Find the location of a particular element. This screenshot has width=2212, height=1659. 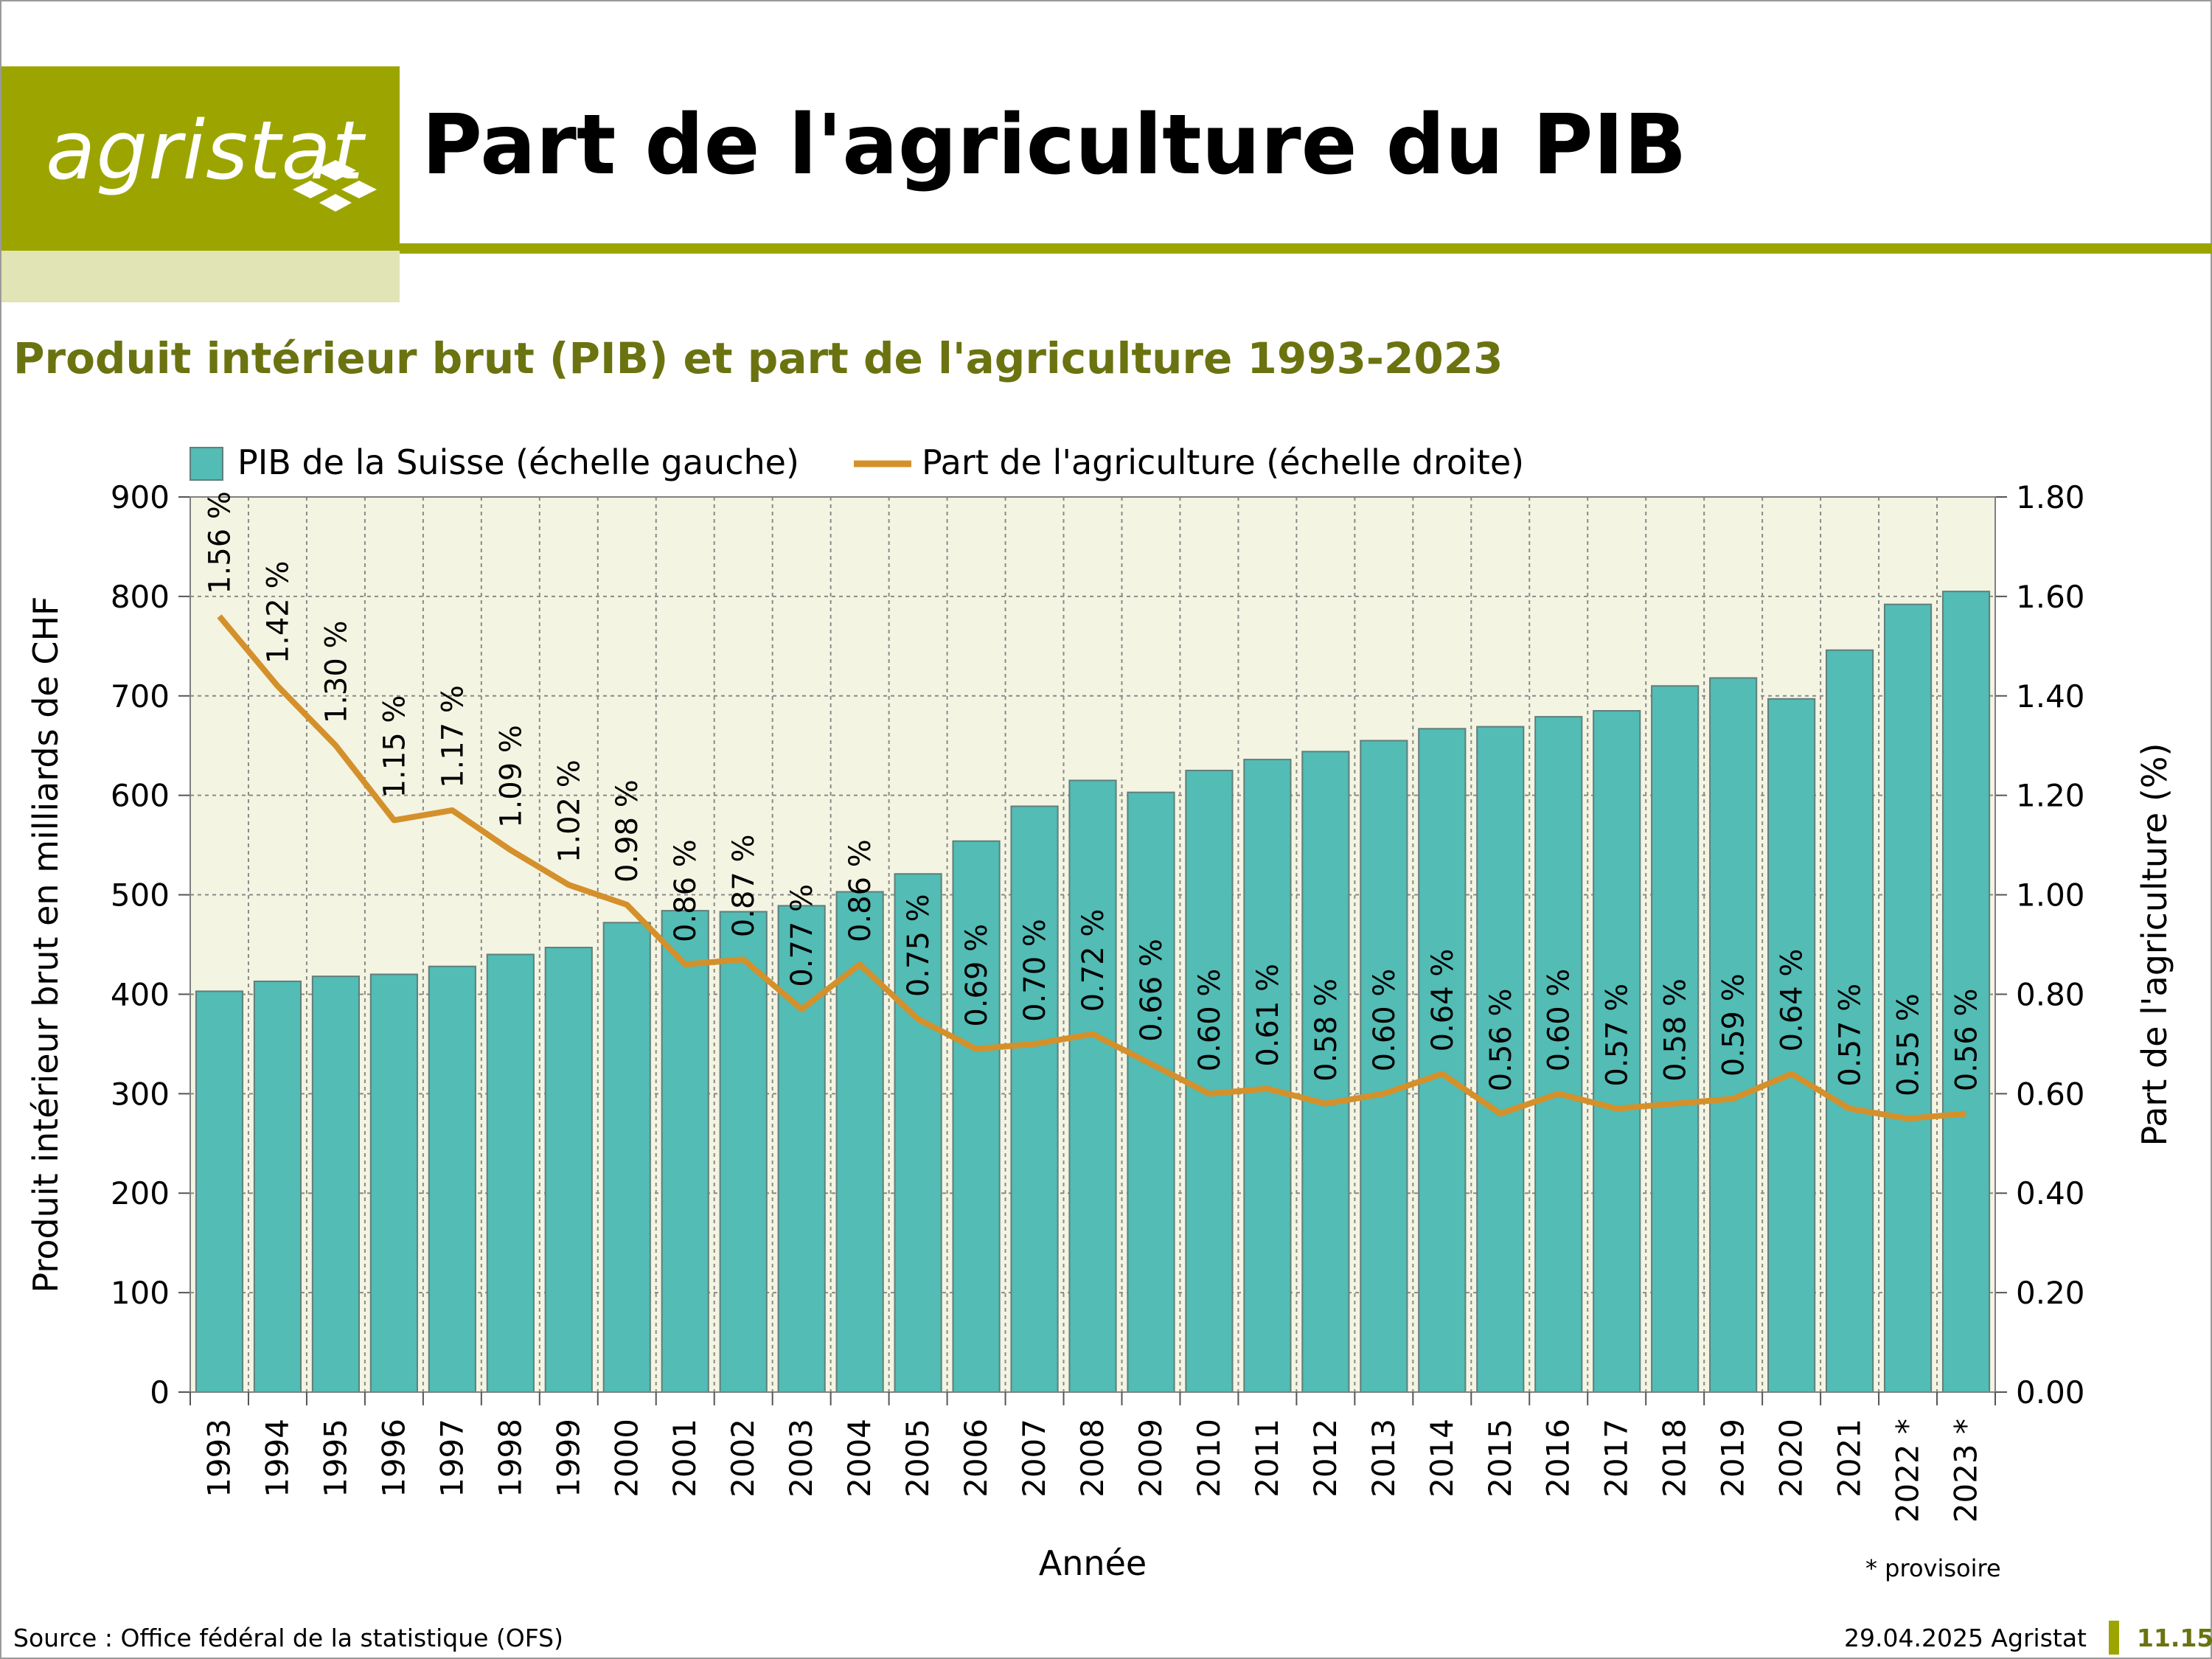

bar-gdp-1993 is located at coordinates (219, 1192).